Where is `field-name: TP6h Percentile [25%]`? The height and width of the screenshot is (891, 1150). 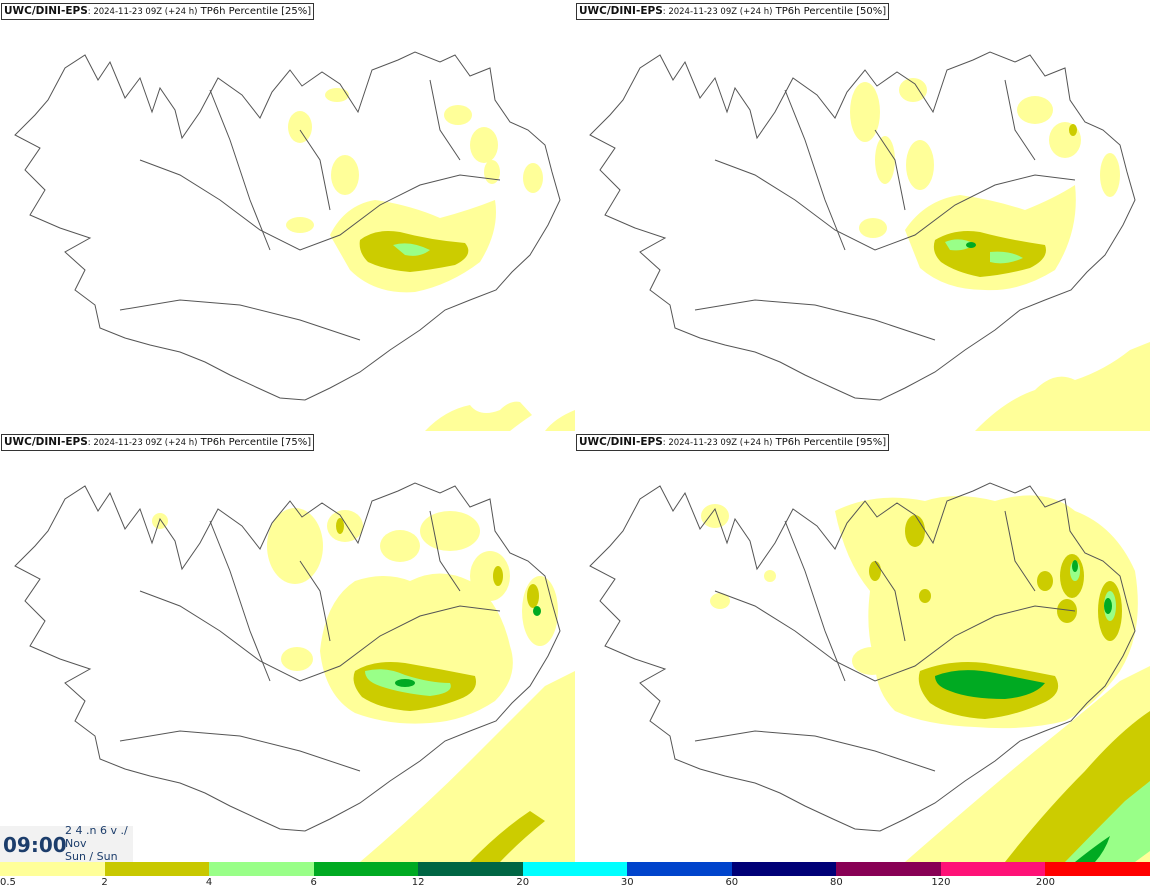 field-name: TP6h Percentile [25%] is located at coordinates (256, 11).